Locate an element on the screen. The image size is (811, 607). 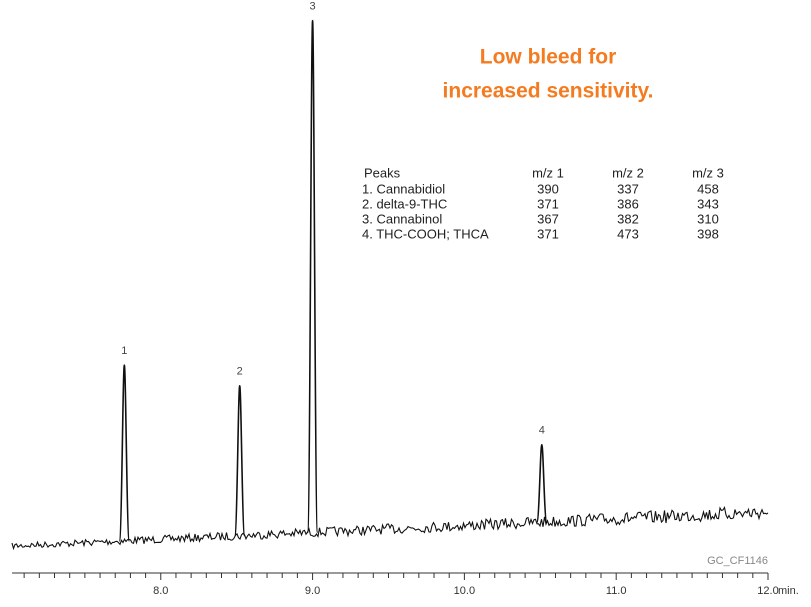
table-cell: 473 is located at coordinates (628, 233).